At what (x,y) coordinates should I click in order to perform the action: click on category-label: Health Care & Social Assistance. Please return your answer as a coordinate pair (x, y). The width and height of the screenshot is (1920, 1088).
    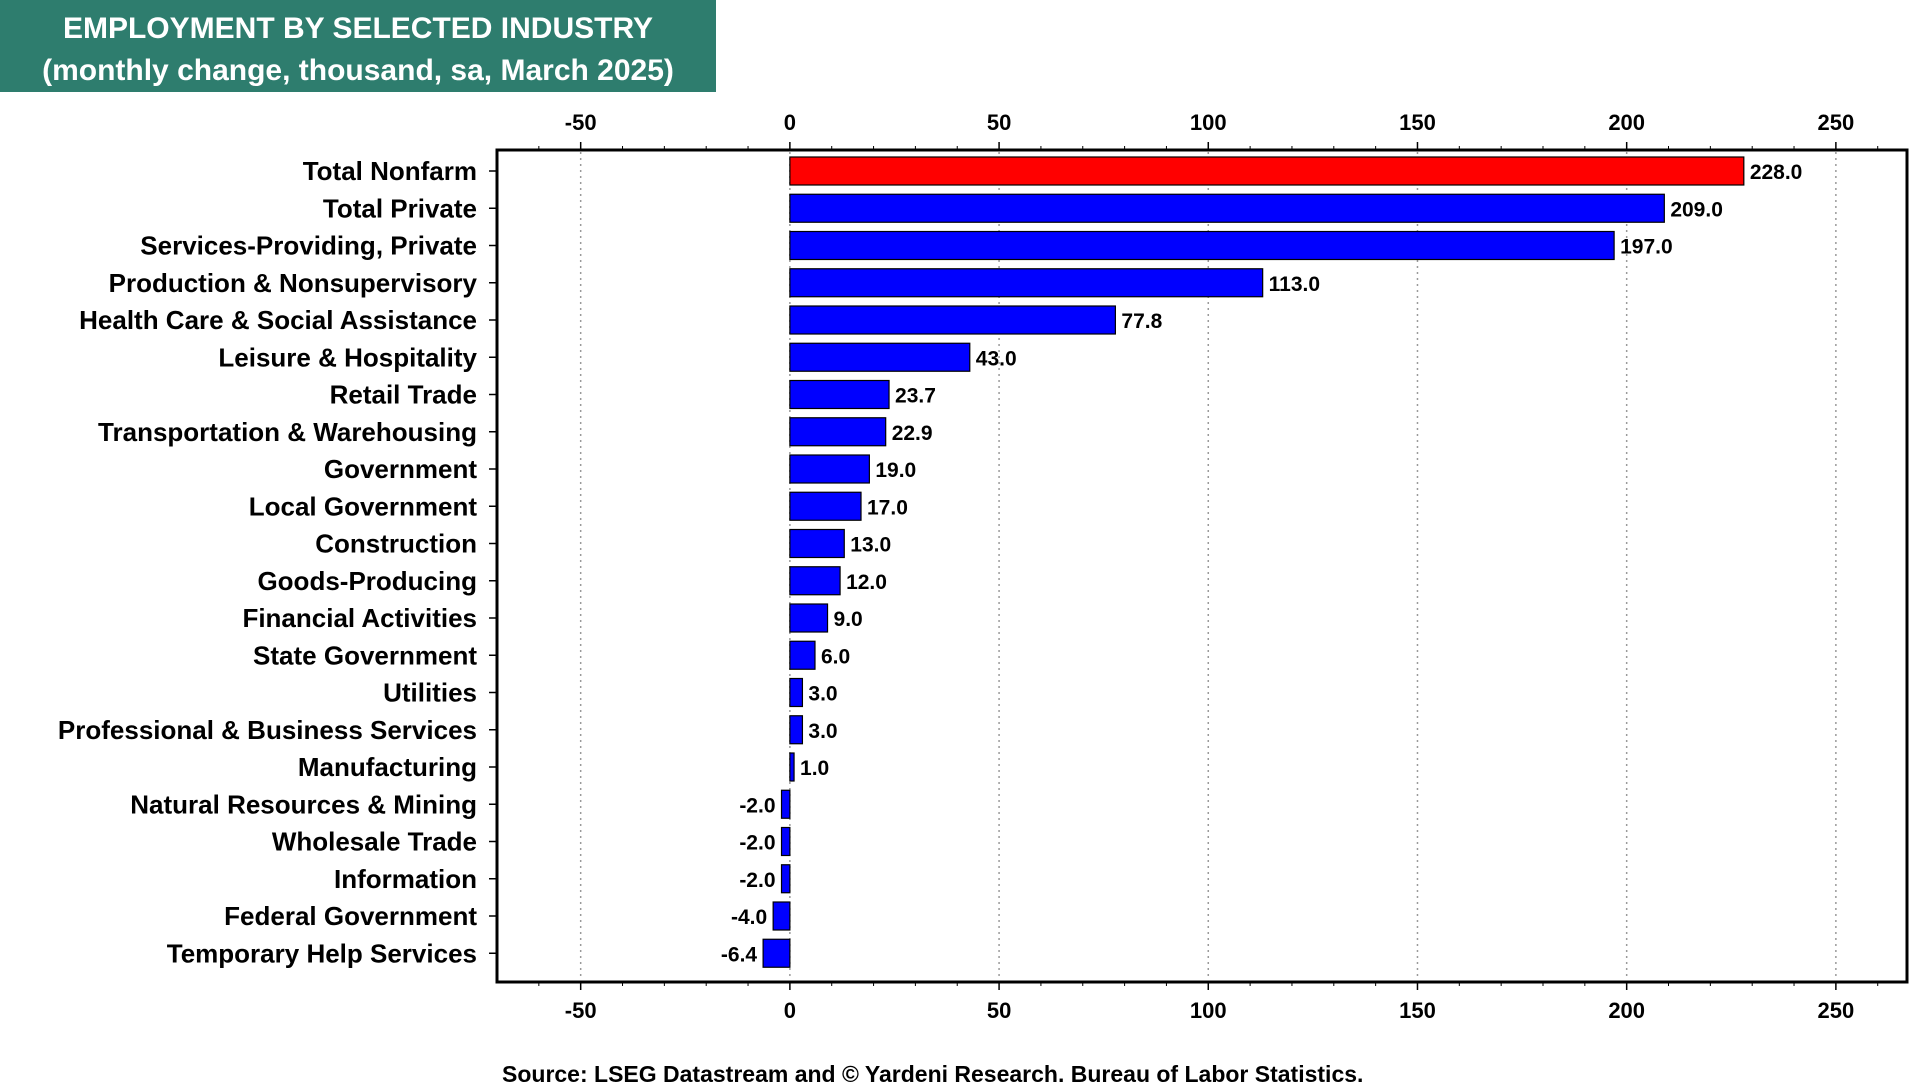
    Looking at the image, I should click on (278, 320).